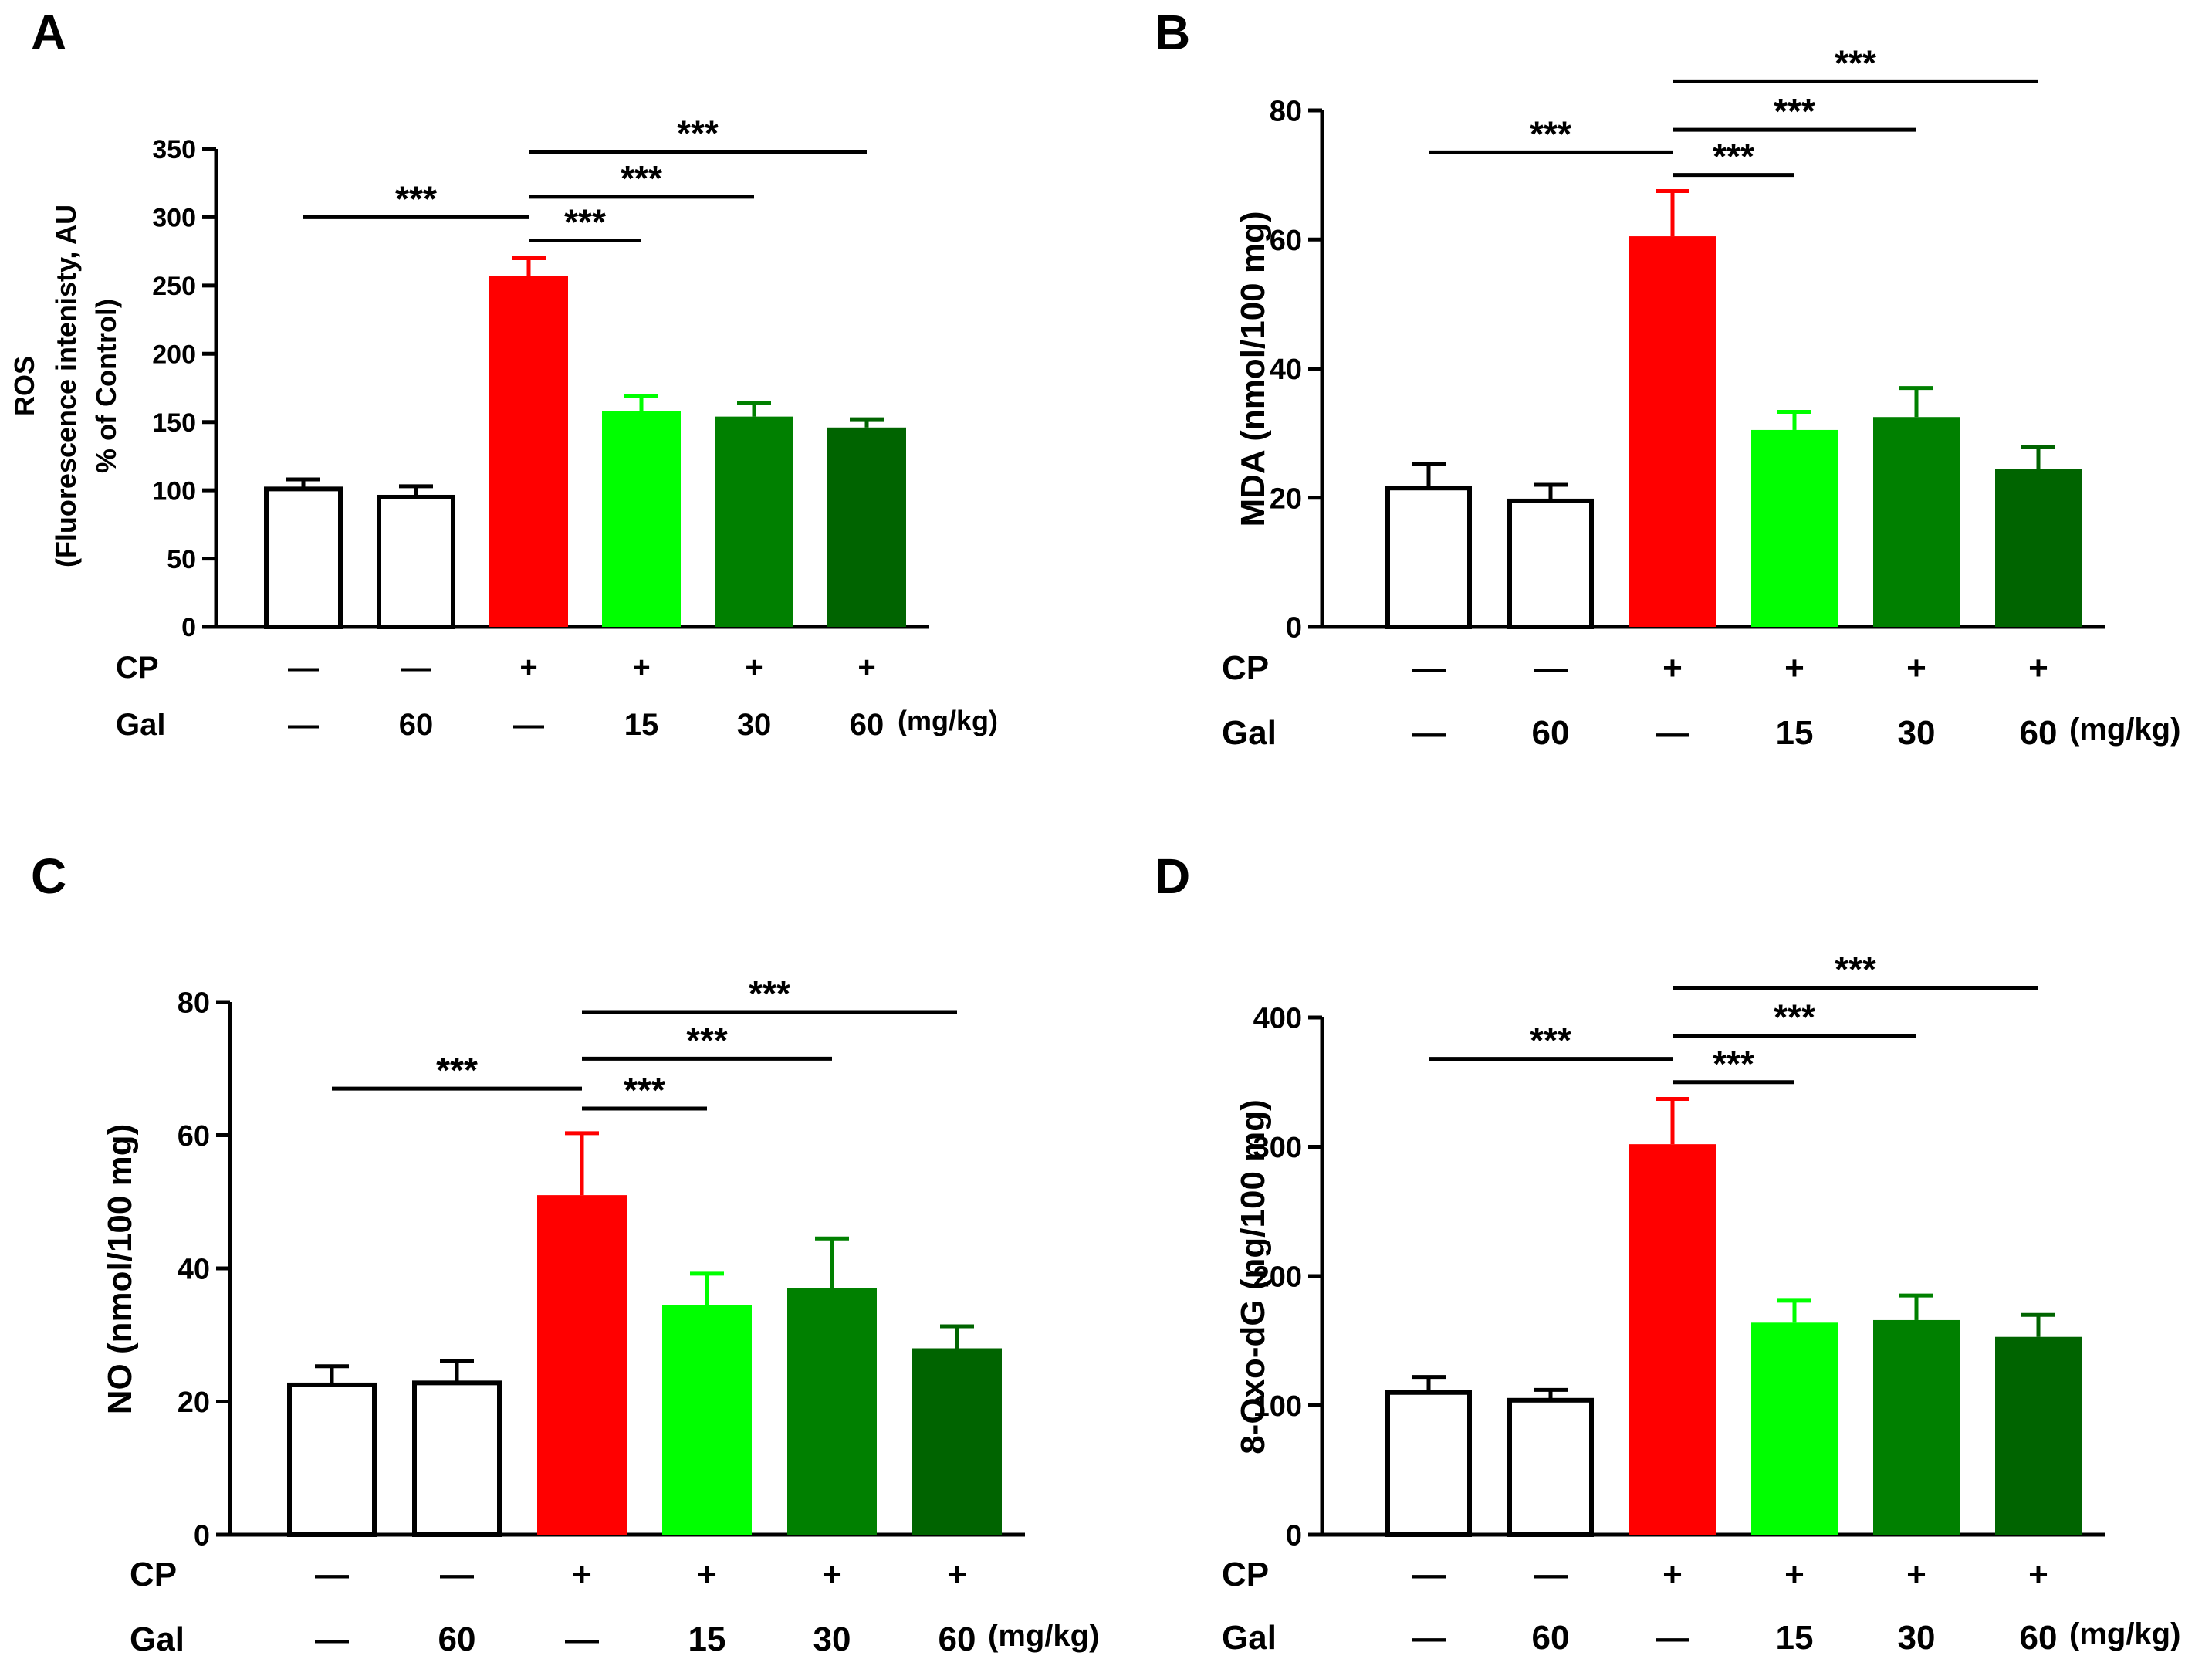 This screenshot has height=1676, width=2212. I want to click on panel-letter-c: C, so click(48, 876).